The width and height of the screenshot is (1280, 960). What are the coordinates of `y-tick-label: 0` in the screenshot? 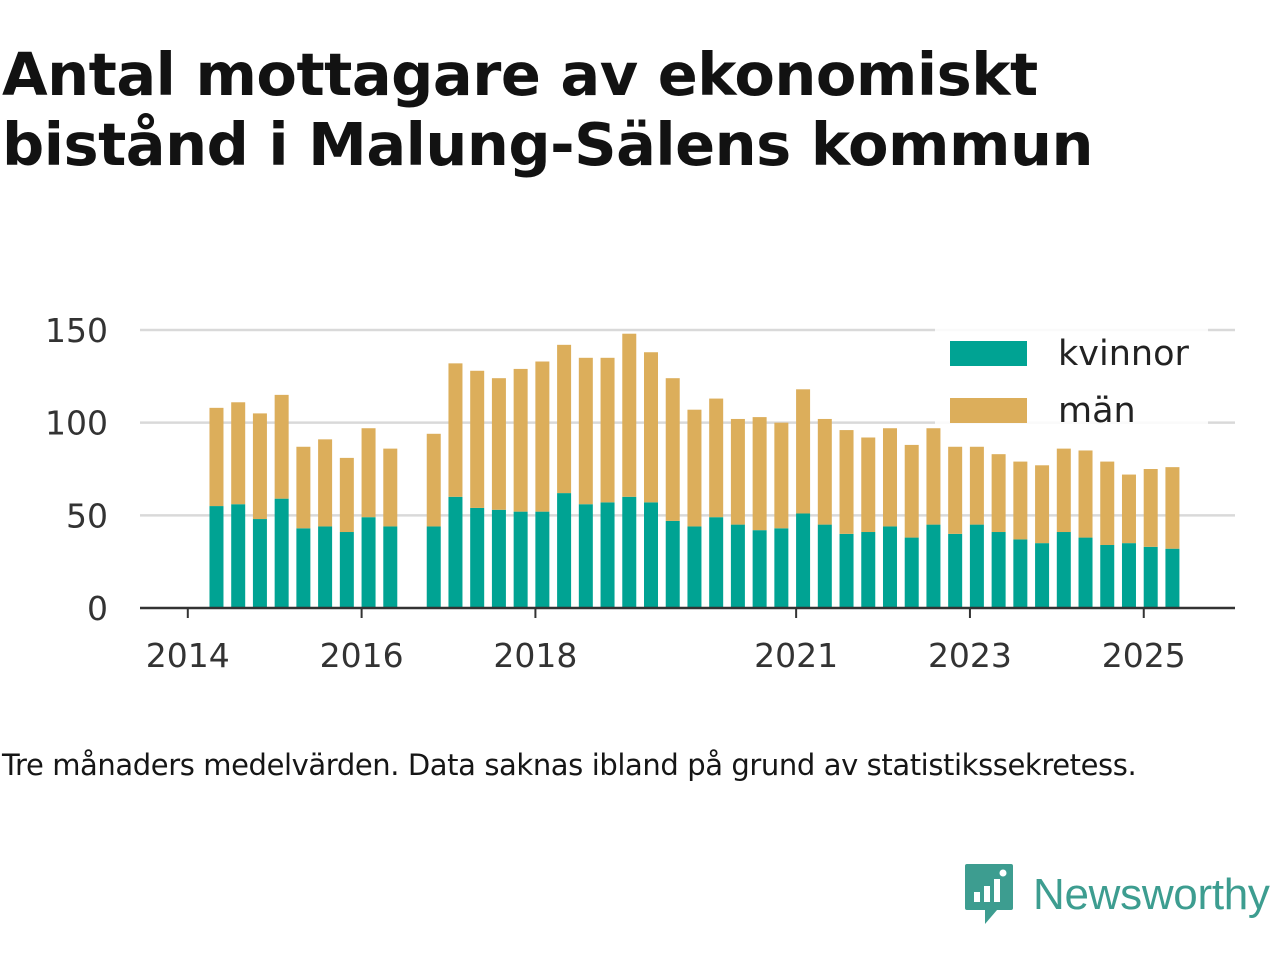 It's located at (97, 608).